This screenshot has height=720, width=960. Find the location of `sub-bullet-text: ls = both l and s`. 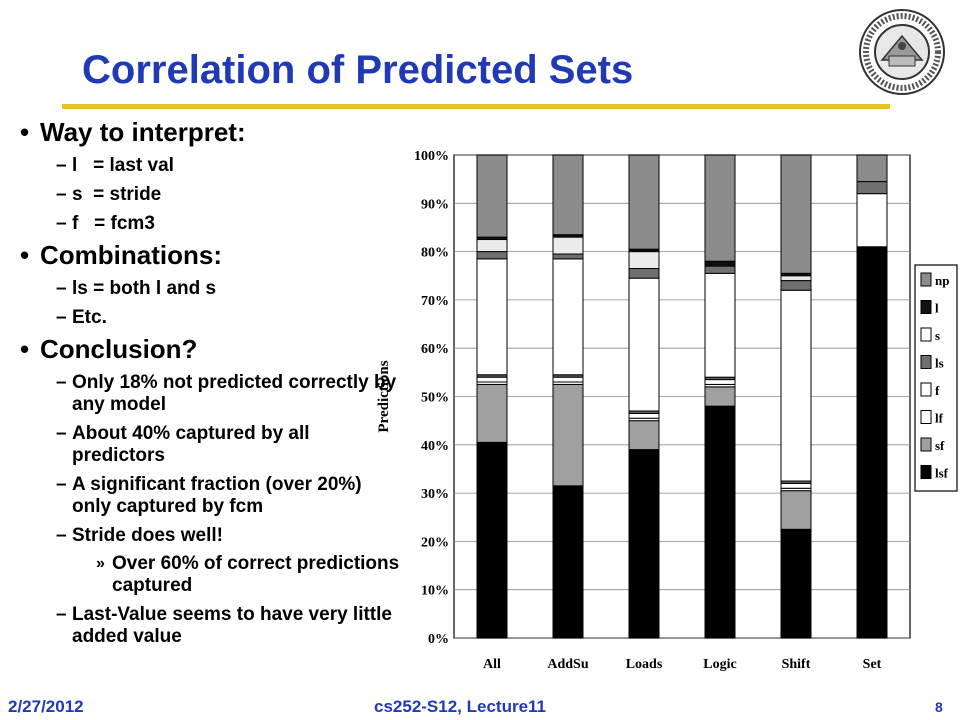

sub-bullet-text: ls = both l and s is located at coordinates (144, 288).